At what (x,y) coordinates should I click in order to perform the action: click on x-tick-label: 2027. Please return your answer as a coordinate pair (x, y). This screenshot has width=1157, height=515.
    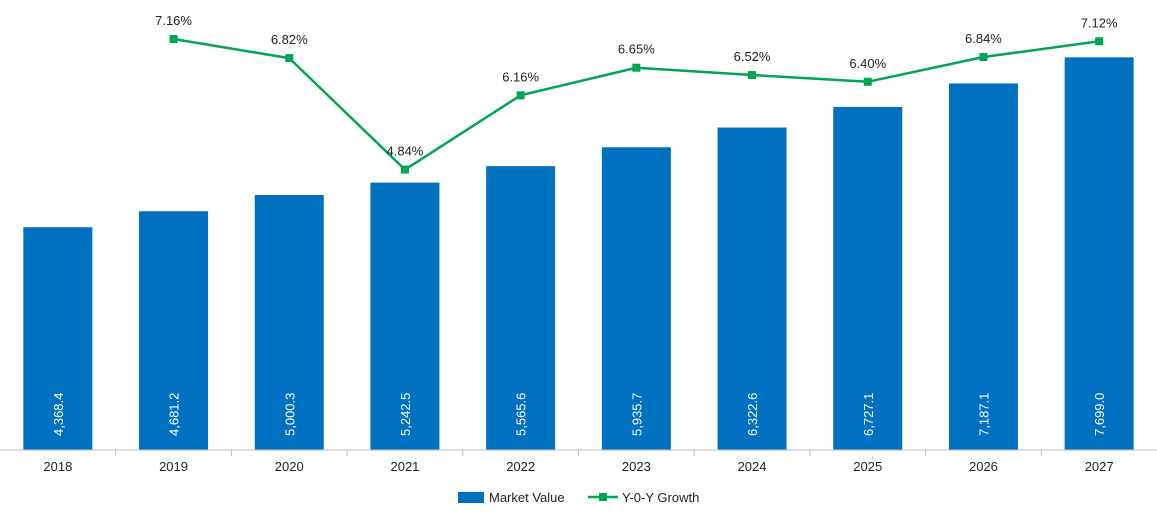
    Looking at the image, I should click on (1099, 466).